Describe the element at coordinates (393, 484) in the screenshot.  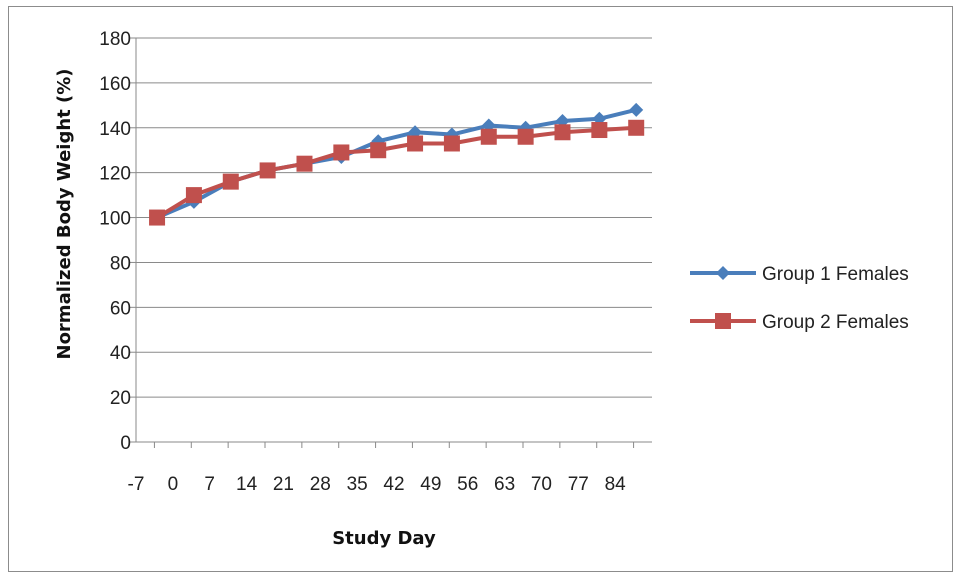
I see `x-tick-label-42: 42` at that location.